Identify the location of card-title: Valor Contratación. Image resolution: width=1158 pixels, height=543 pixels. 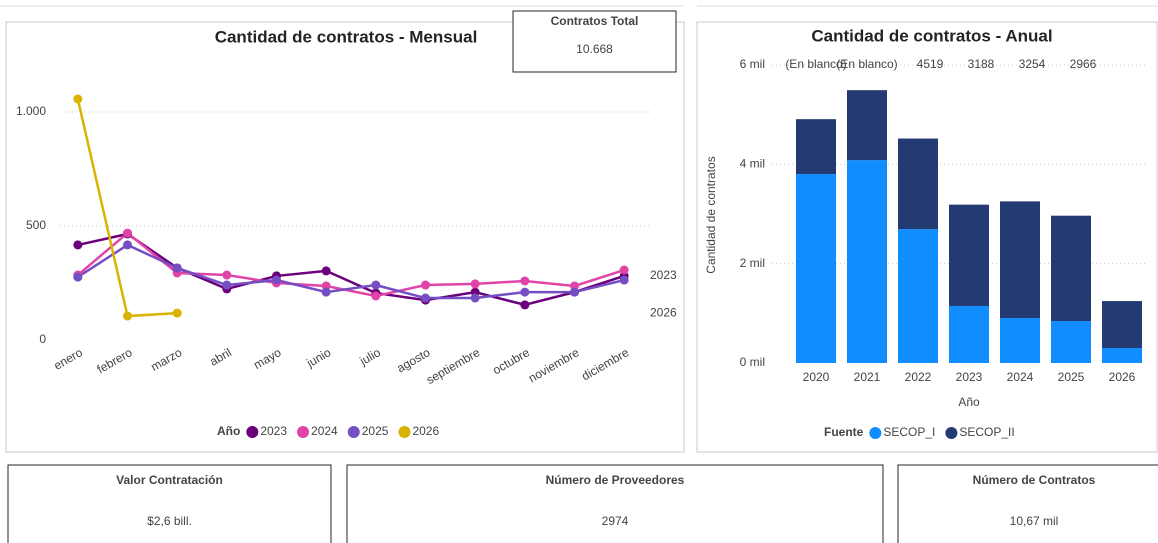
(169, 480).